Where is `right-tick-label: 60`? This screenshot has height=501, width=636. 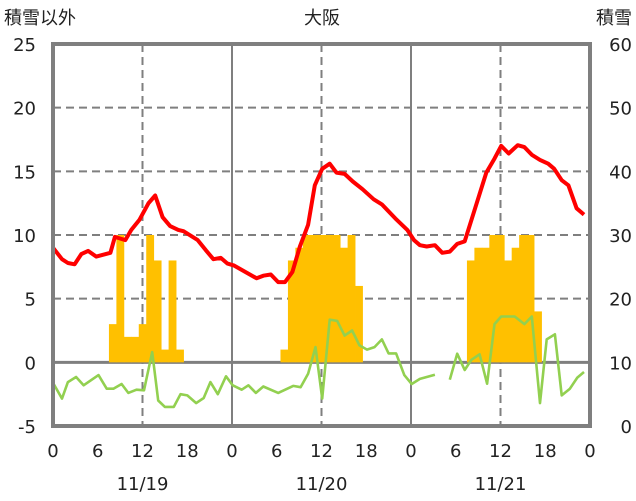 right-tick-label: 60 is located at coordinates (620, 45).